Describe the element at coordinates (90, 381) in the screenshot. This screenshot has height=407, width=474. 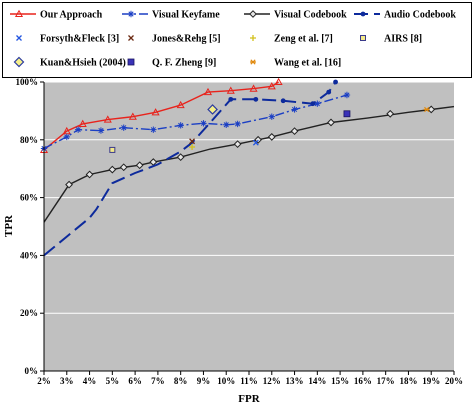
I see `x-tick-label: 4%` at that location.